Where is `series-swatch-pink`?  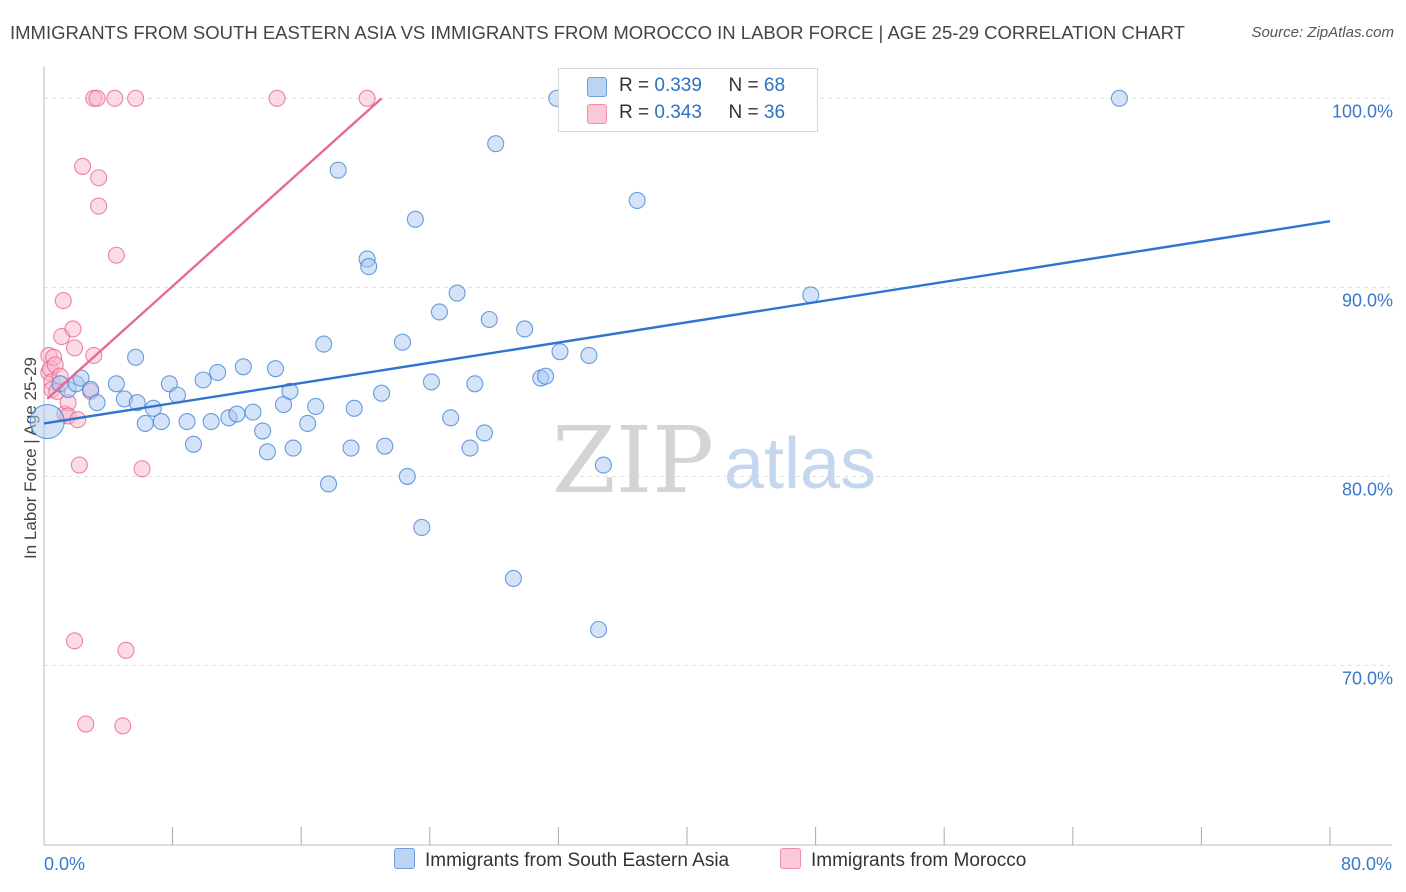
series-swatch-pink is located at coordinates (790, 859).